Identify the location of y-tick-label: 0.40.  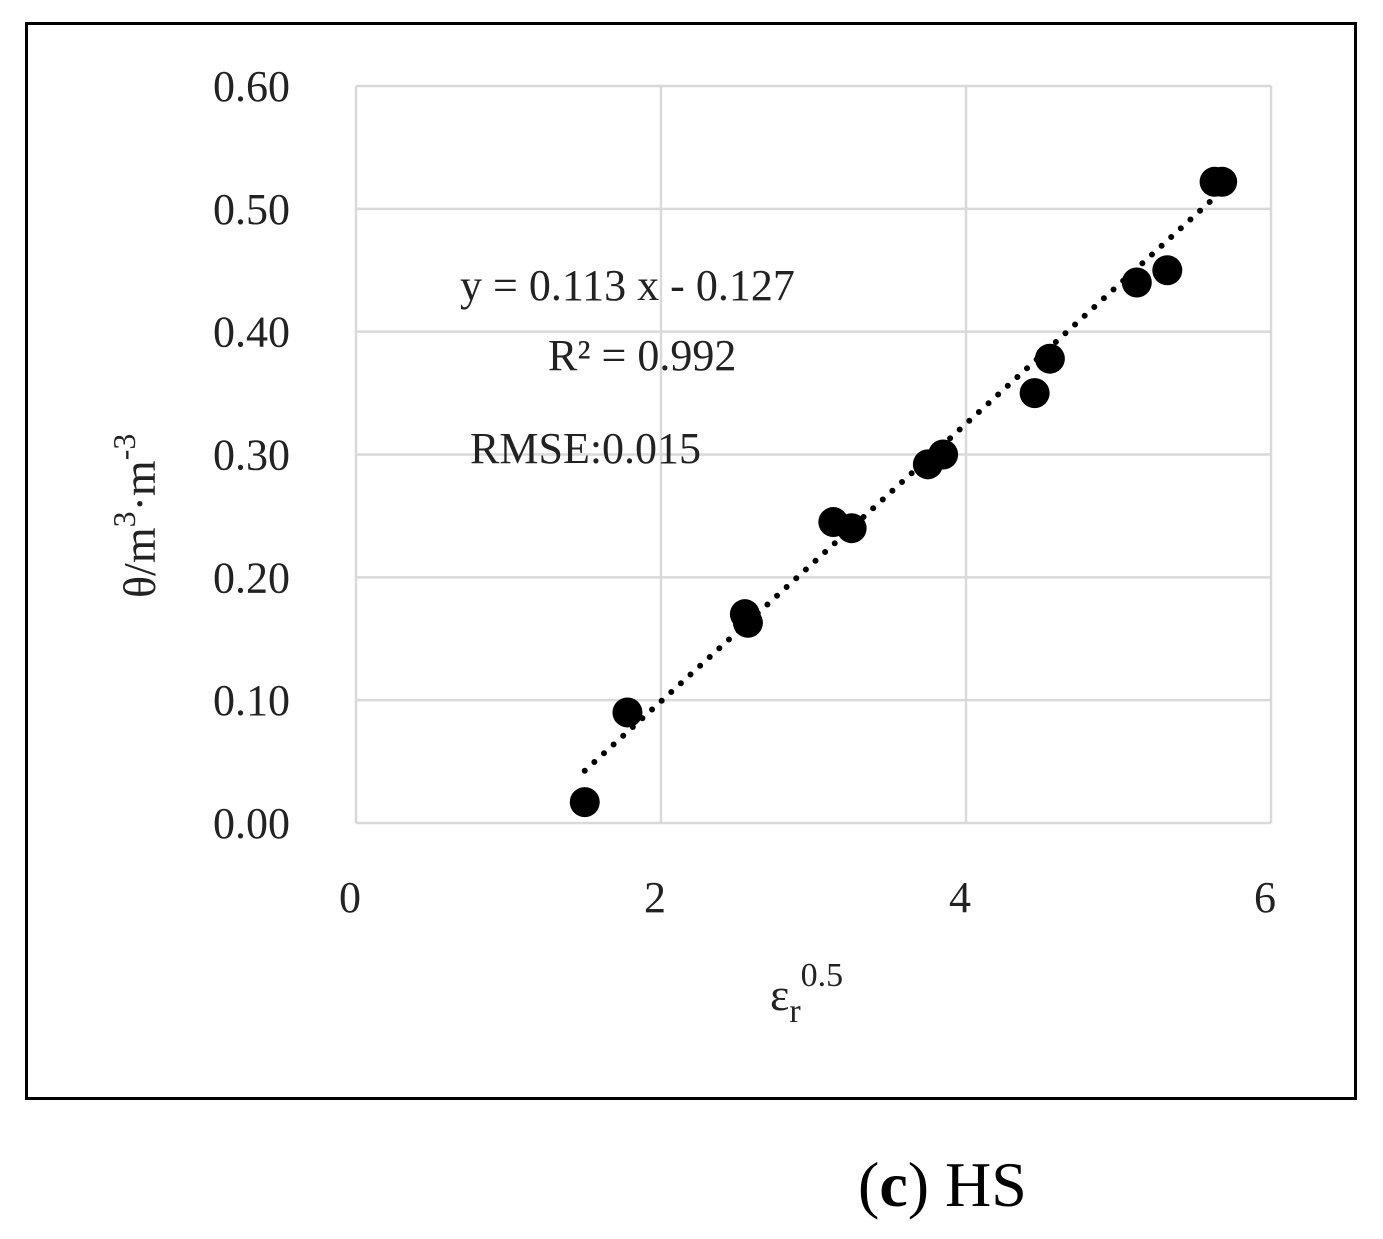
(251, 332).